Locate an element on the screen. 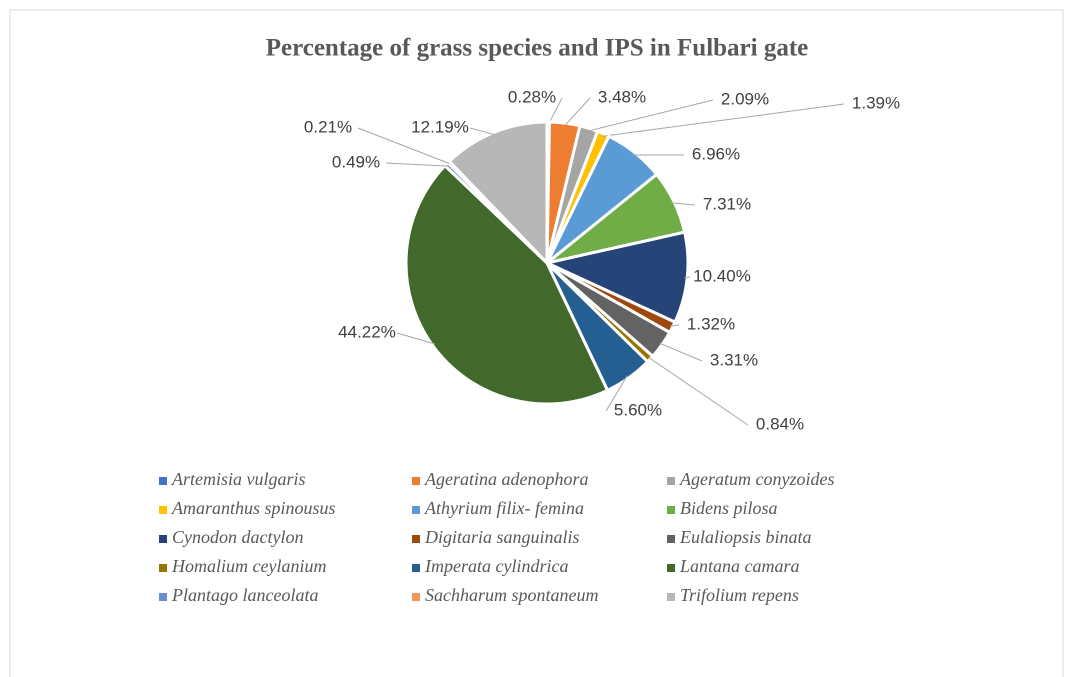  data-label: 5.60% is located at coordinates (638, 409).